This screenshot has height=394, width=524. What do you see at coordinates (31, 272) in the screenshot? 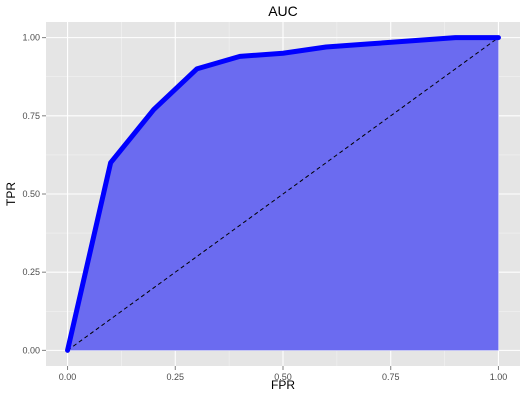
I see `y-tick-label: 0.25` at bounding box center [31, 272].